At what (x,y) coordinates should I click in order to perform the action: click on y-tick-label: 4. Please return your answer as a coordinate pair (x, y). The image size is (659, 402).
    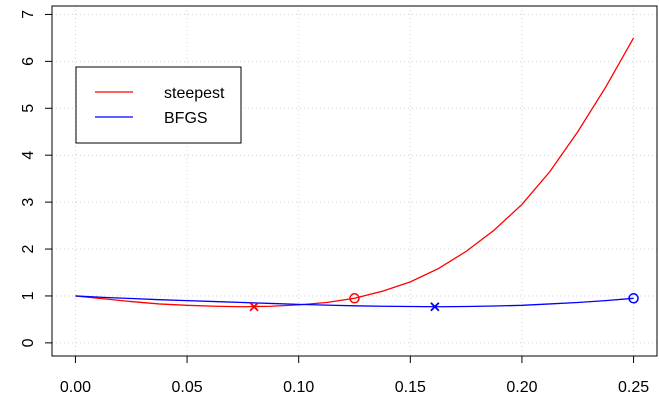
    Looking at the image, I should click on (28, 155).